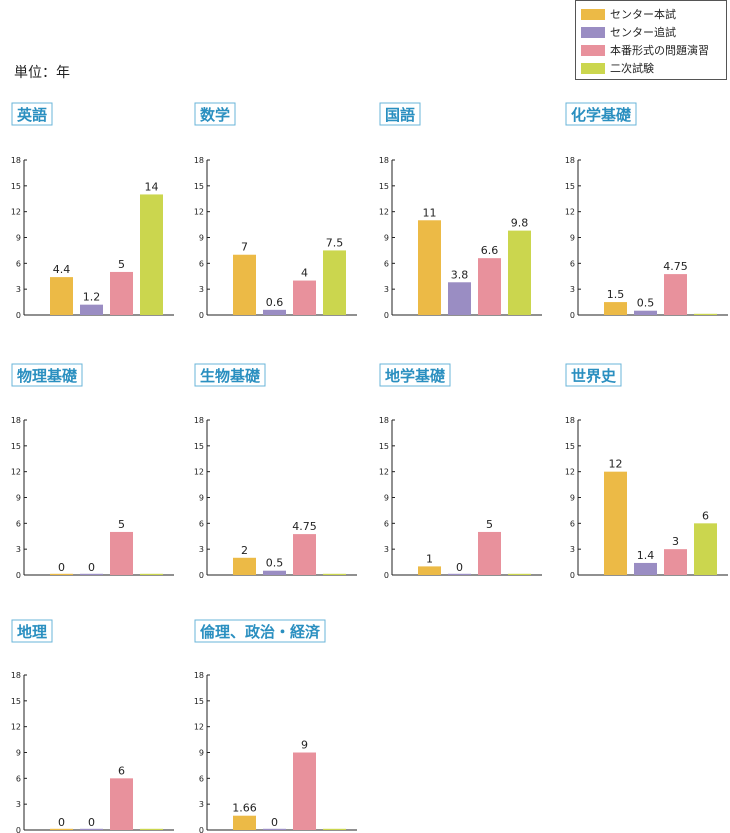 Image resolution: width=730 pixels, height=833 pixels. What do you see at coordinates (593, 32) in the screenshot?
I see `legend-swatch` at bounding box center [593, 32].